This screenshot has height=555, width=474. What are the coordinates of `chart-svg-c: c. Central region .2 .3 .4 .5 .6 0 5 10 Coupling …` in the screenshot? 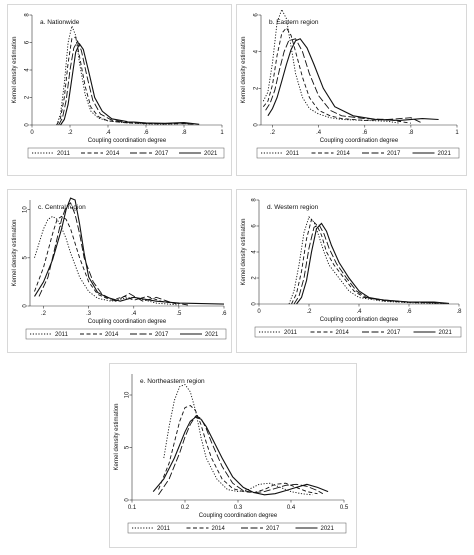 It's located at (119, 268).